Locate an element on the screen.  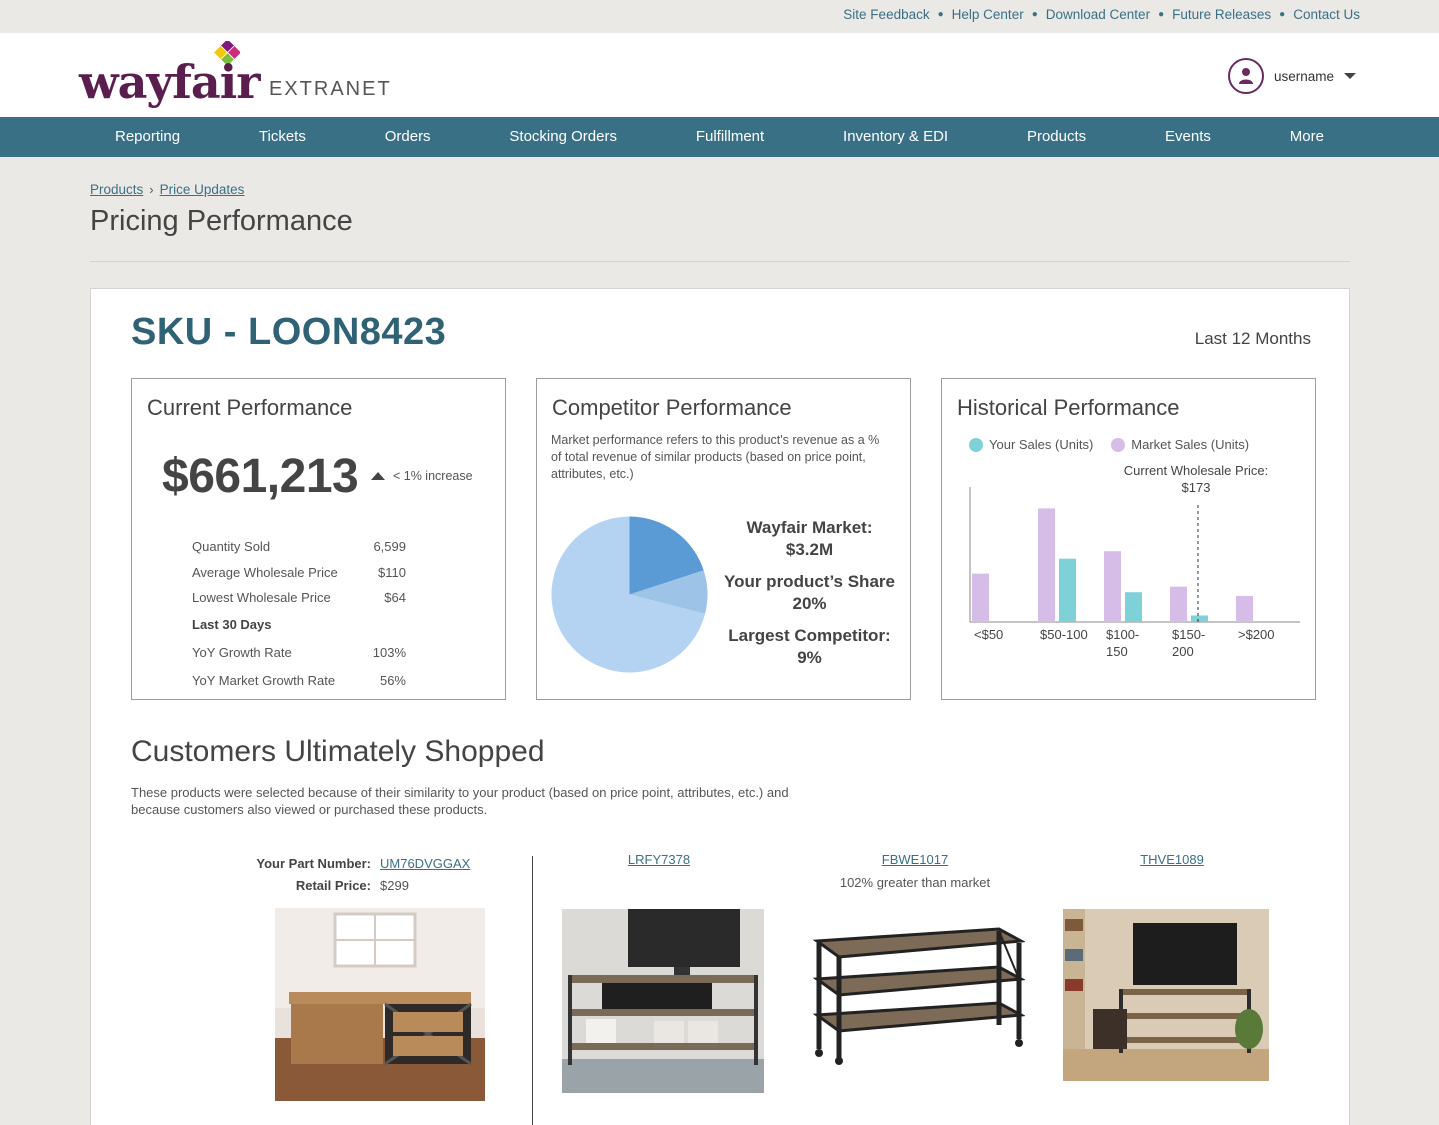
legend-label: Your Sales (Units) is located at coordinates (1041, 444).